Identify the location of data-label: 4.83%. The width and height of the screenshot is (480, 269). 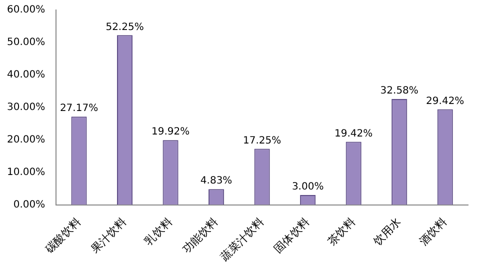
(216, 181).